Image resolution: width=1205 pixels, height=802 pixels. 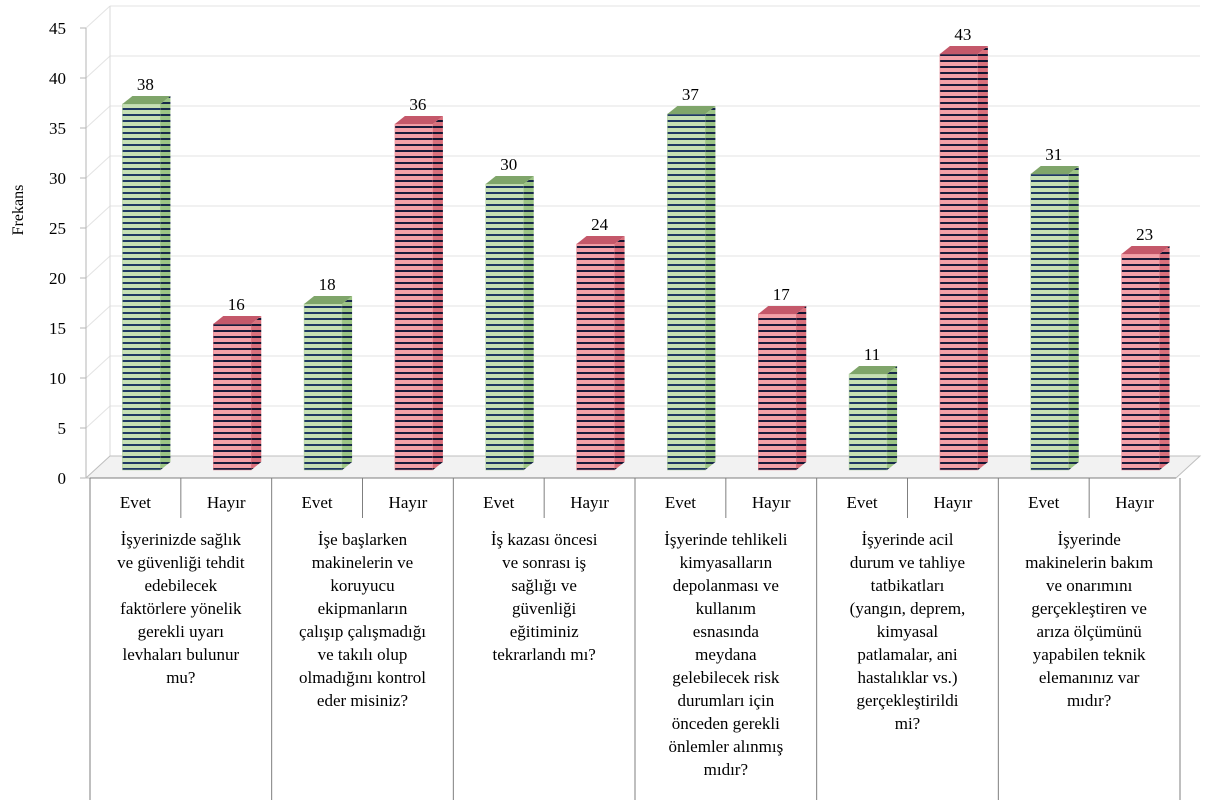 What do you see at coordinates (57, 78) in the screenshot?
I see `y-tick-label: 40` at bounding box center [57, 78].